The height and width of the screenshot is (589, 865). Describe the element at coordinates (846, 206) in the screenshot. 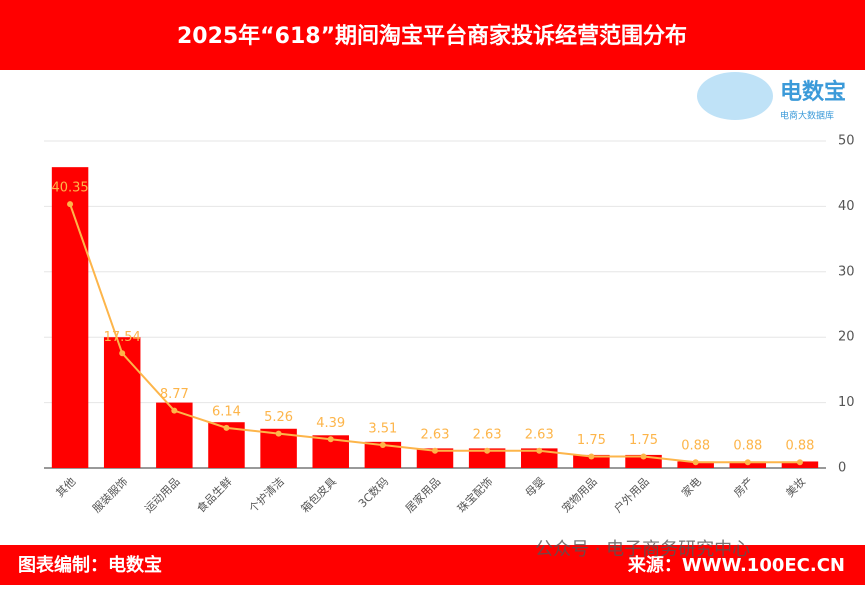

I see `y-tick-label: 40` at that location.